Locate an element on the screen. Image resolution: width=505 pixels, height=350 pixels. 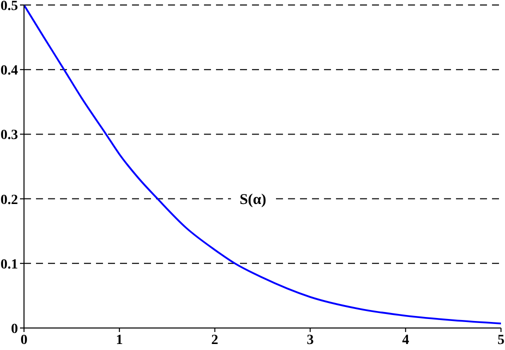
y-tick-label: 0.4 is located at coordinates (9, 71).